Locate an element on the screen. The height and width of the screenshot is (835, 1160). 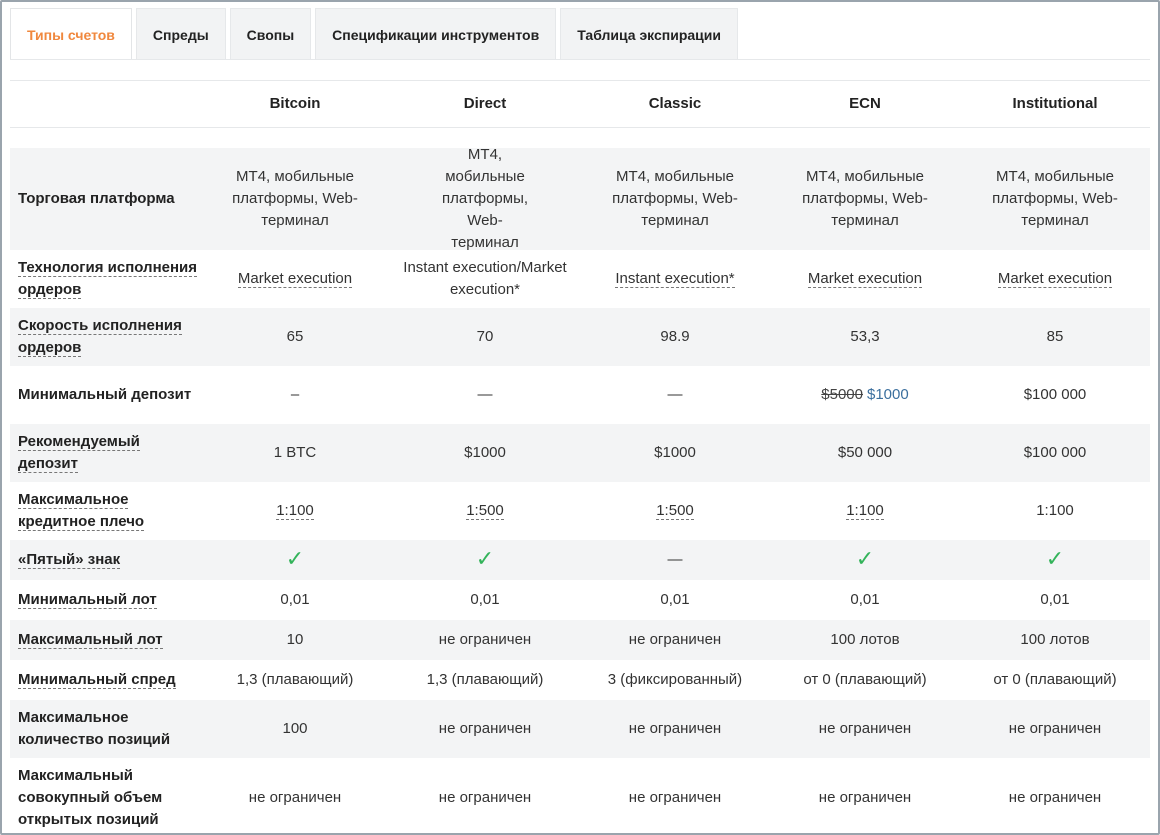
speed-label-text: Скорость исполнения ордеров is located at coordinates (100, 337).